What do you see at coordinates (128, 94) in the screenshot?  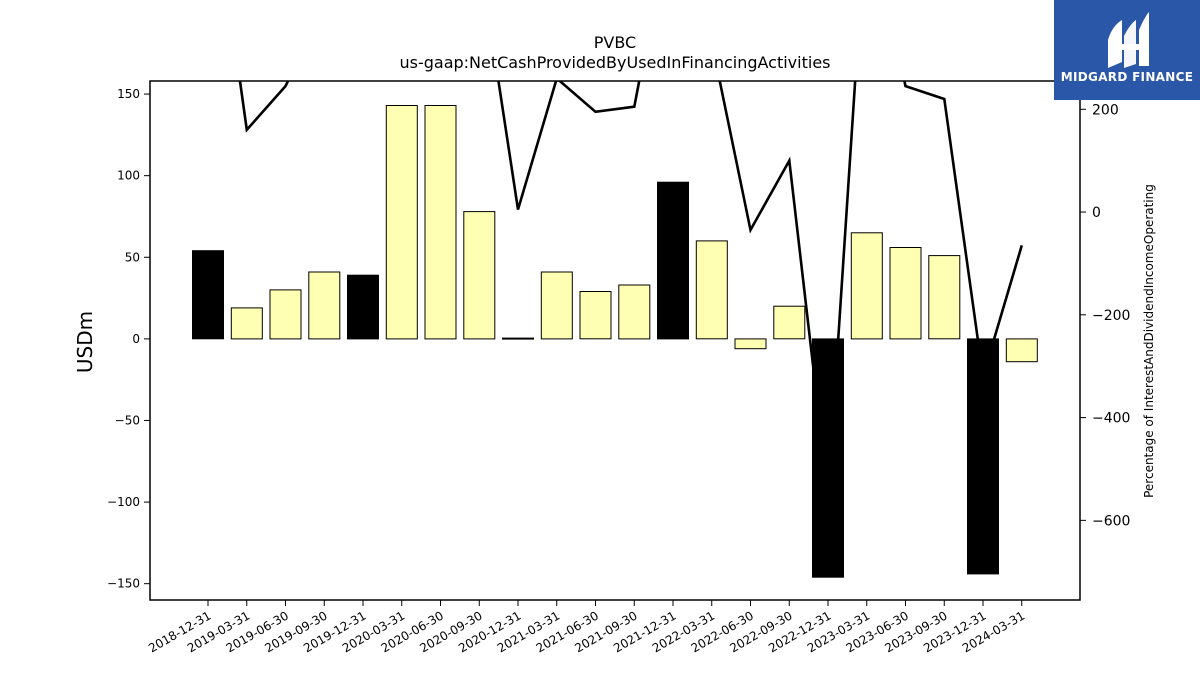 I see `y-tick-label-150: 150` at bounding box center [128, 94].